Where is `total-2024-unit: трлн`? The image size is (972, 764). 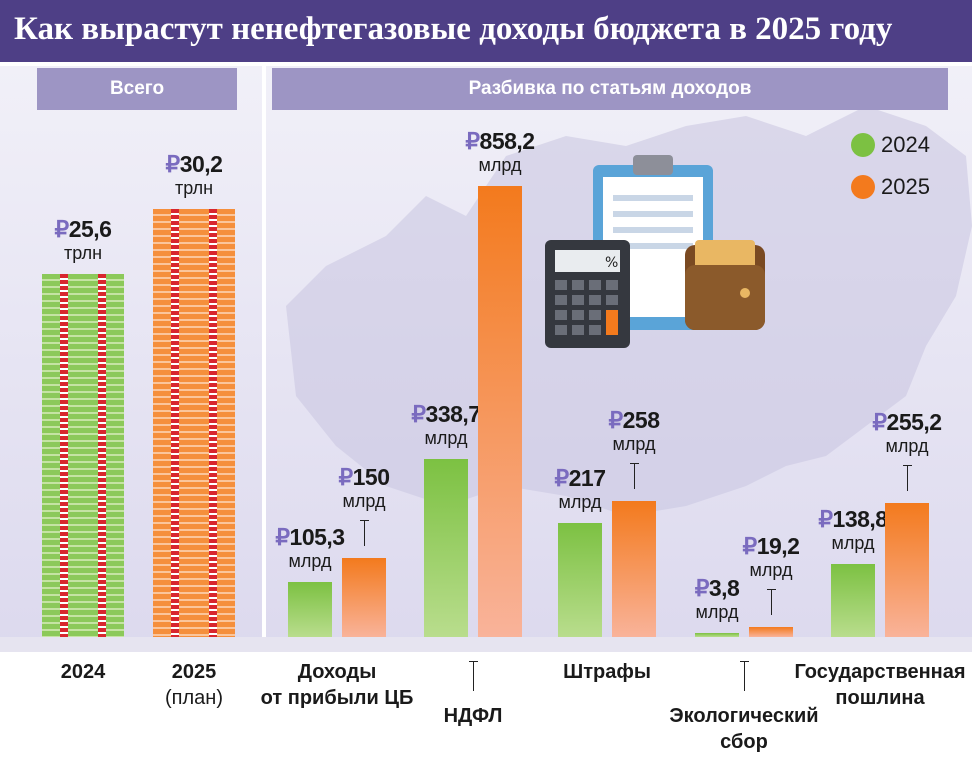
total-2024-unit: трлн is located at coordinates (83, 253).